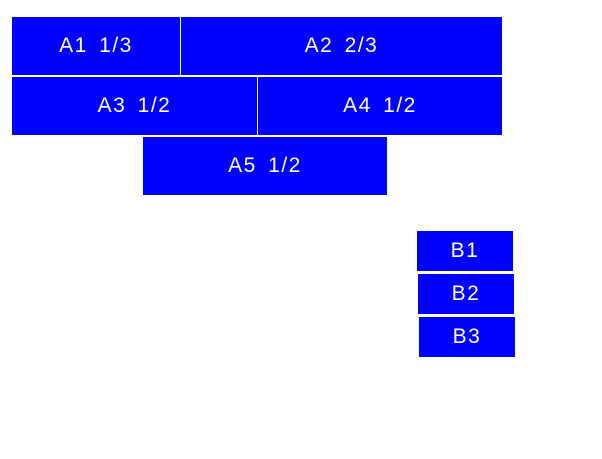 This screenshot has width=602, height=459. I want to click on box-b3: B3, so click(467, 337).